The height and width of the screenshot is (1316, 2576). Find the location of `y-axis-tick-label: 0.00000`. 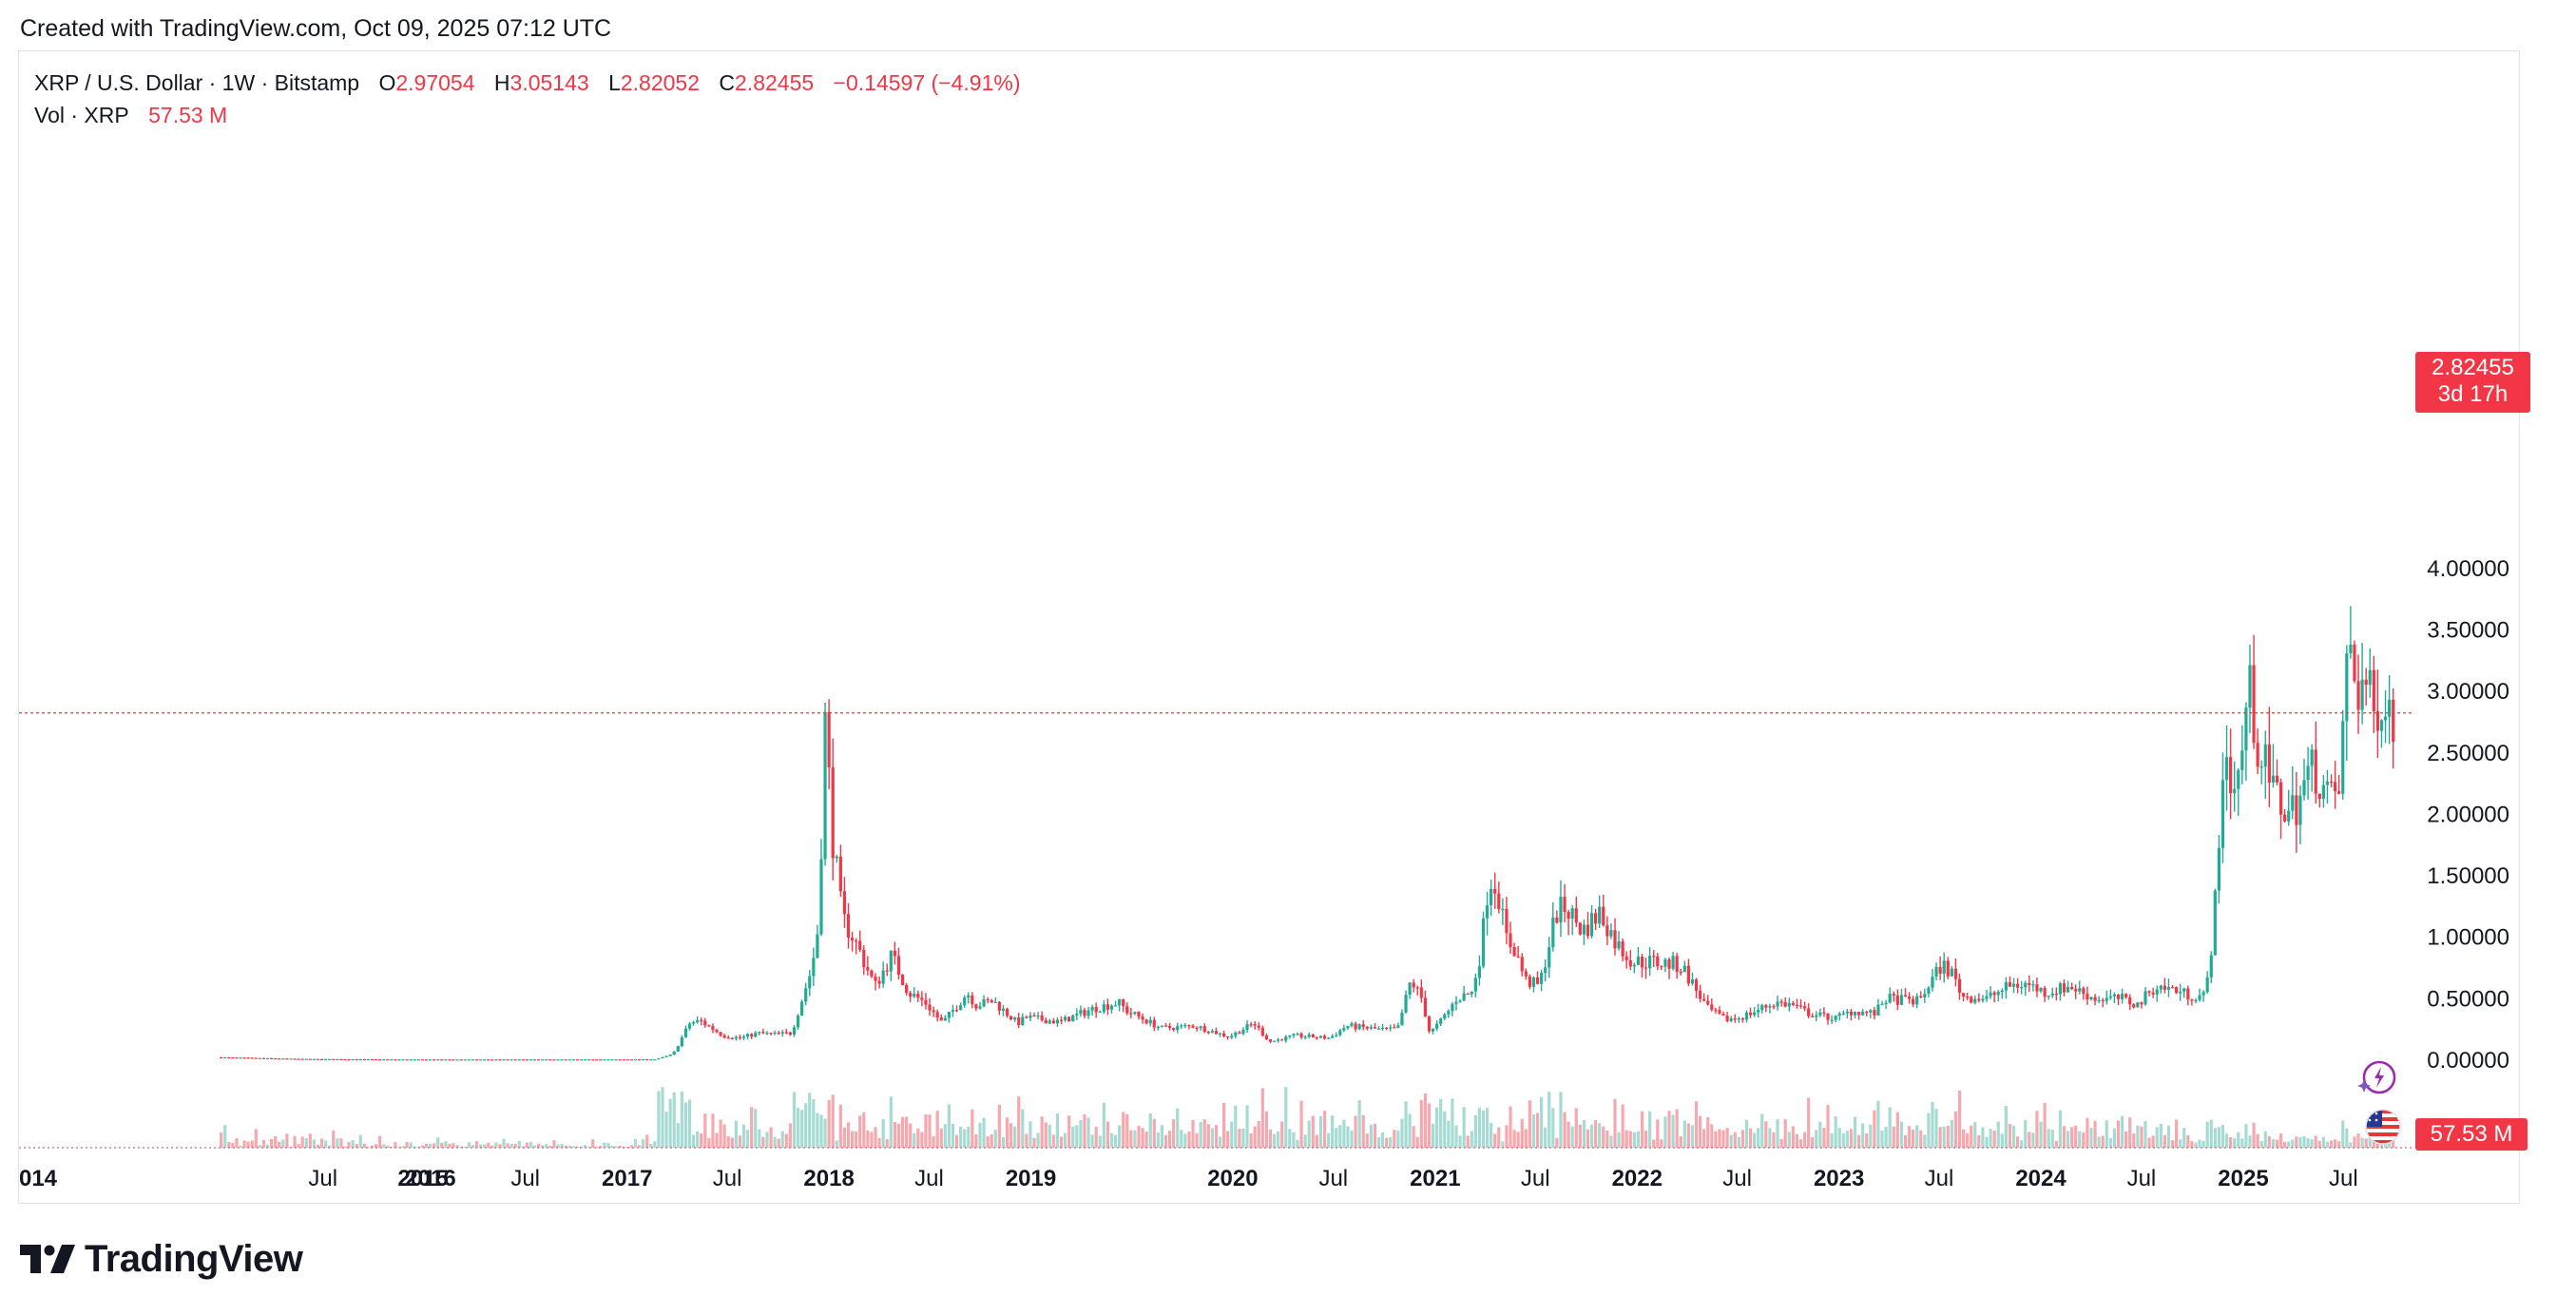

y-axis-tick-label: 0.00000 is located at coordinates (2468, 1061).